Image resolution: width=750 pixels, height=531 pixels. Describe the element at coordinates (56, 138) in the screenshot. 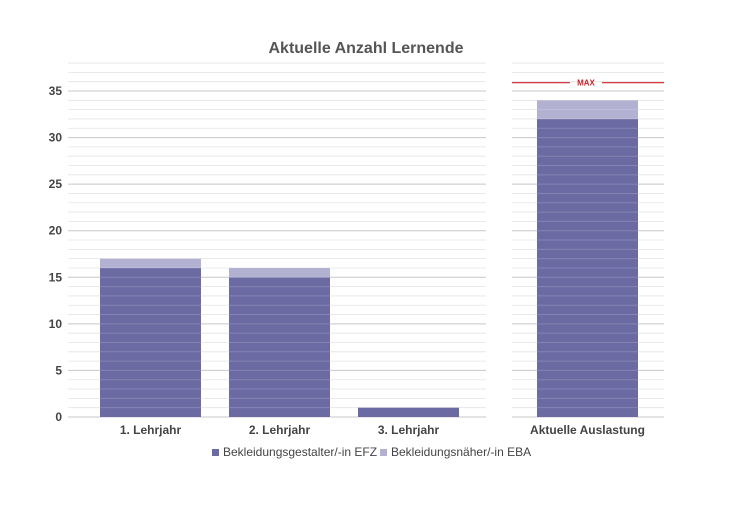

I see `y-tick-label: 30` at that location.